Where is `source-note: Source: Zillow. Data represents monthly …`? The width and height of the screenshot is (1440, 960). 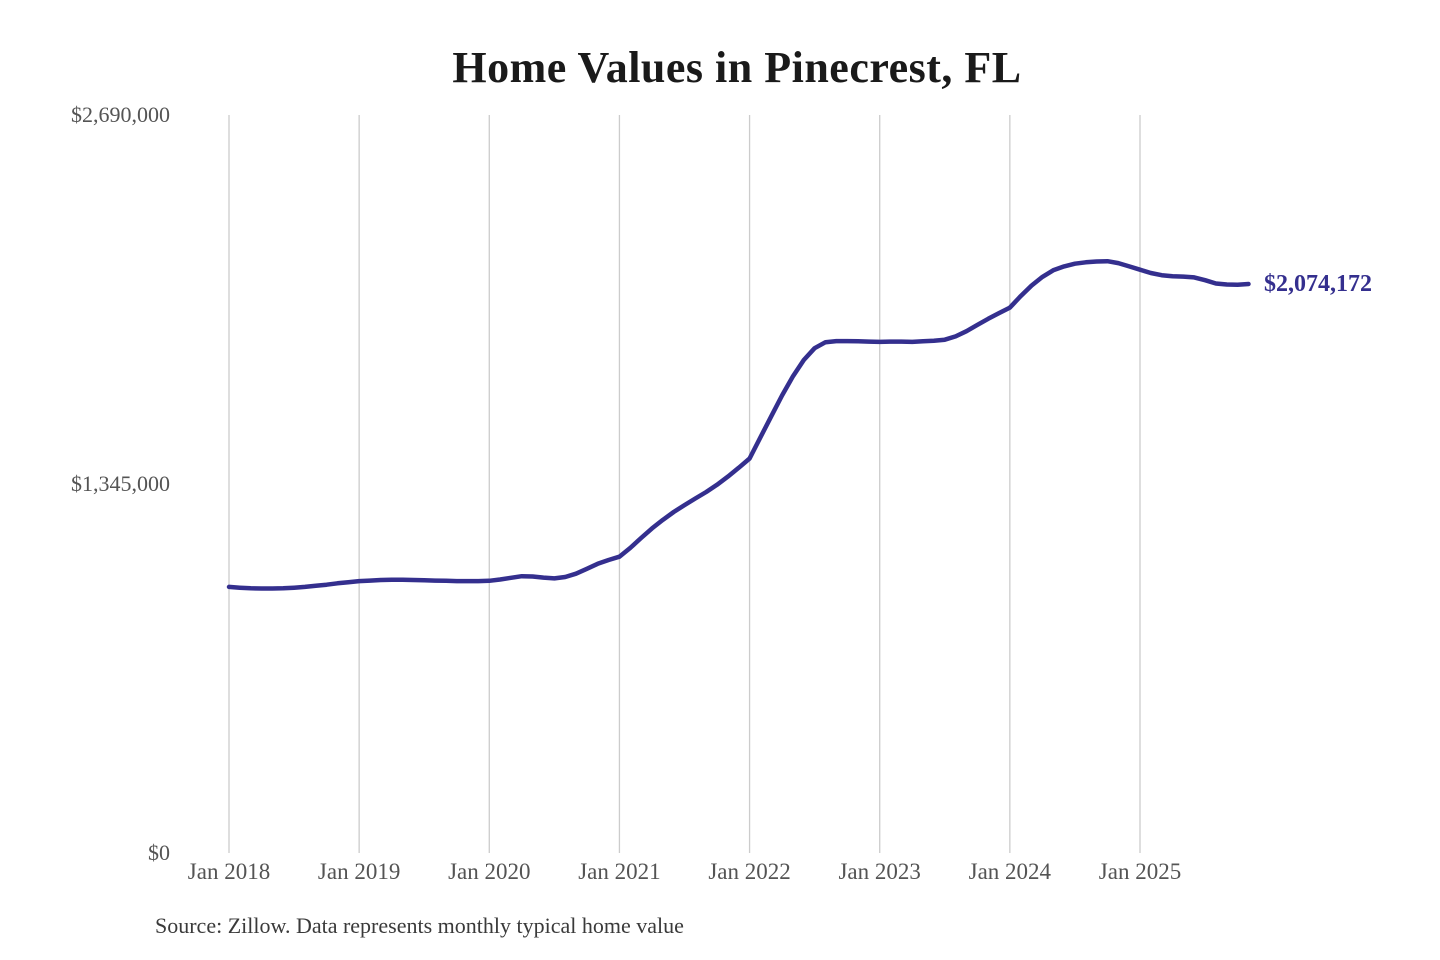
source-note: Source: Zillow. Data represents monthly … is located at coordinates (419, 925).